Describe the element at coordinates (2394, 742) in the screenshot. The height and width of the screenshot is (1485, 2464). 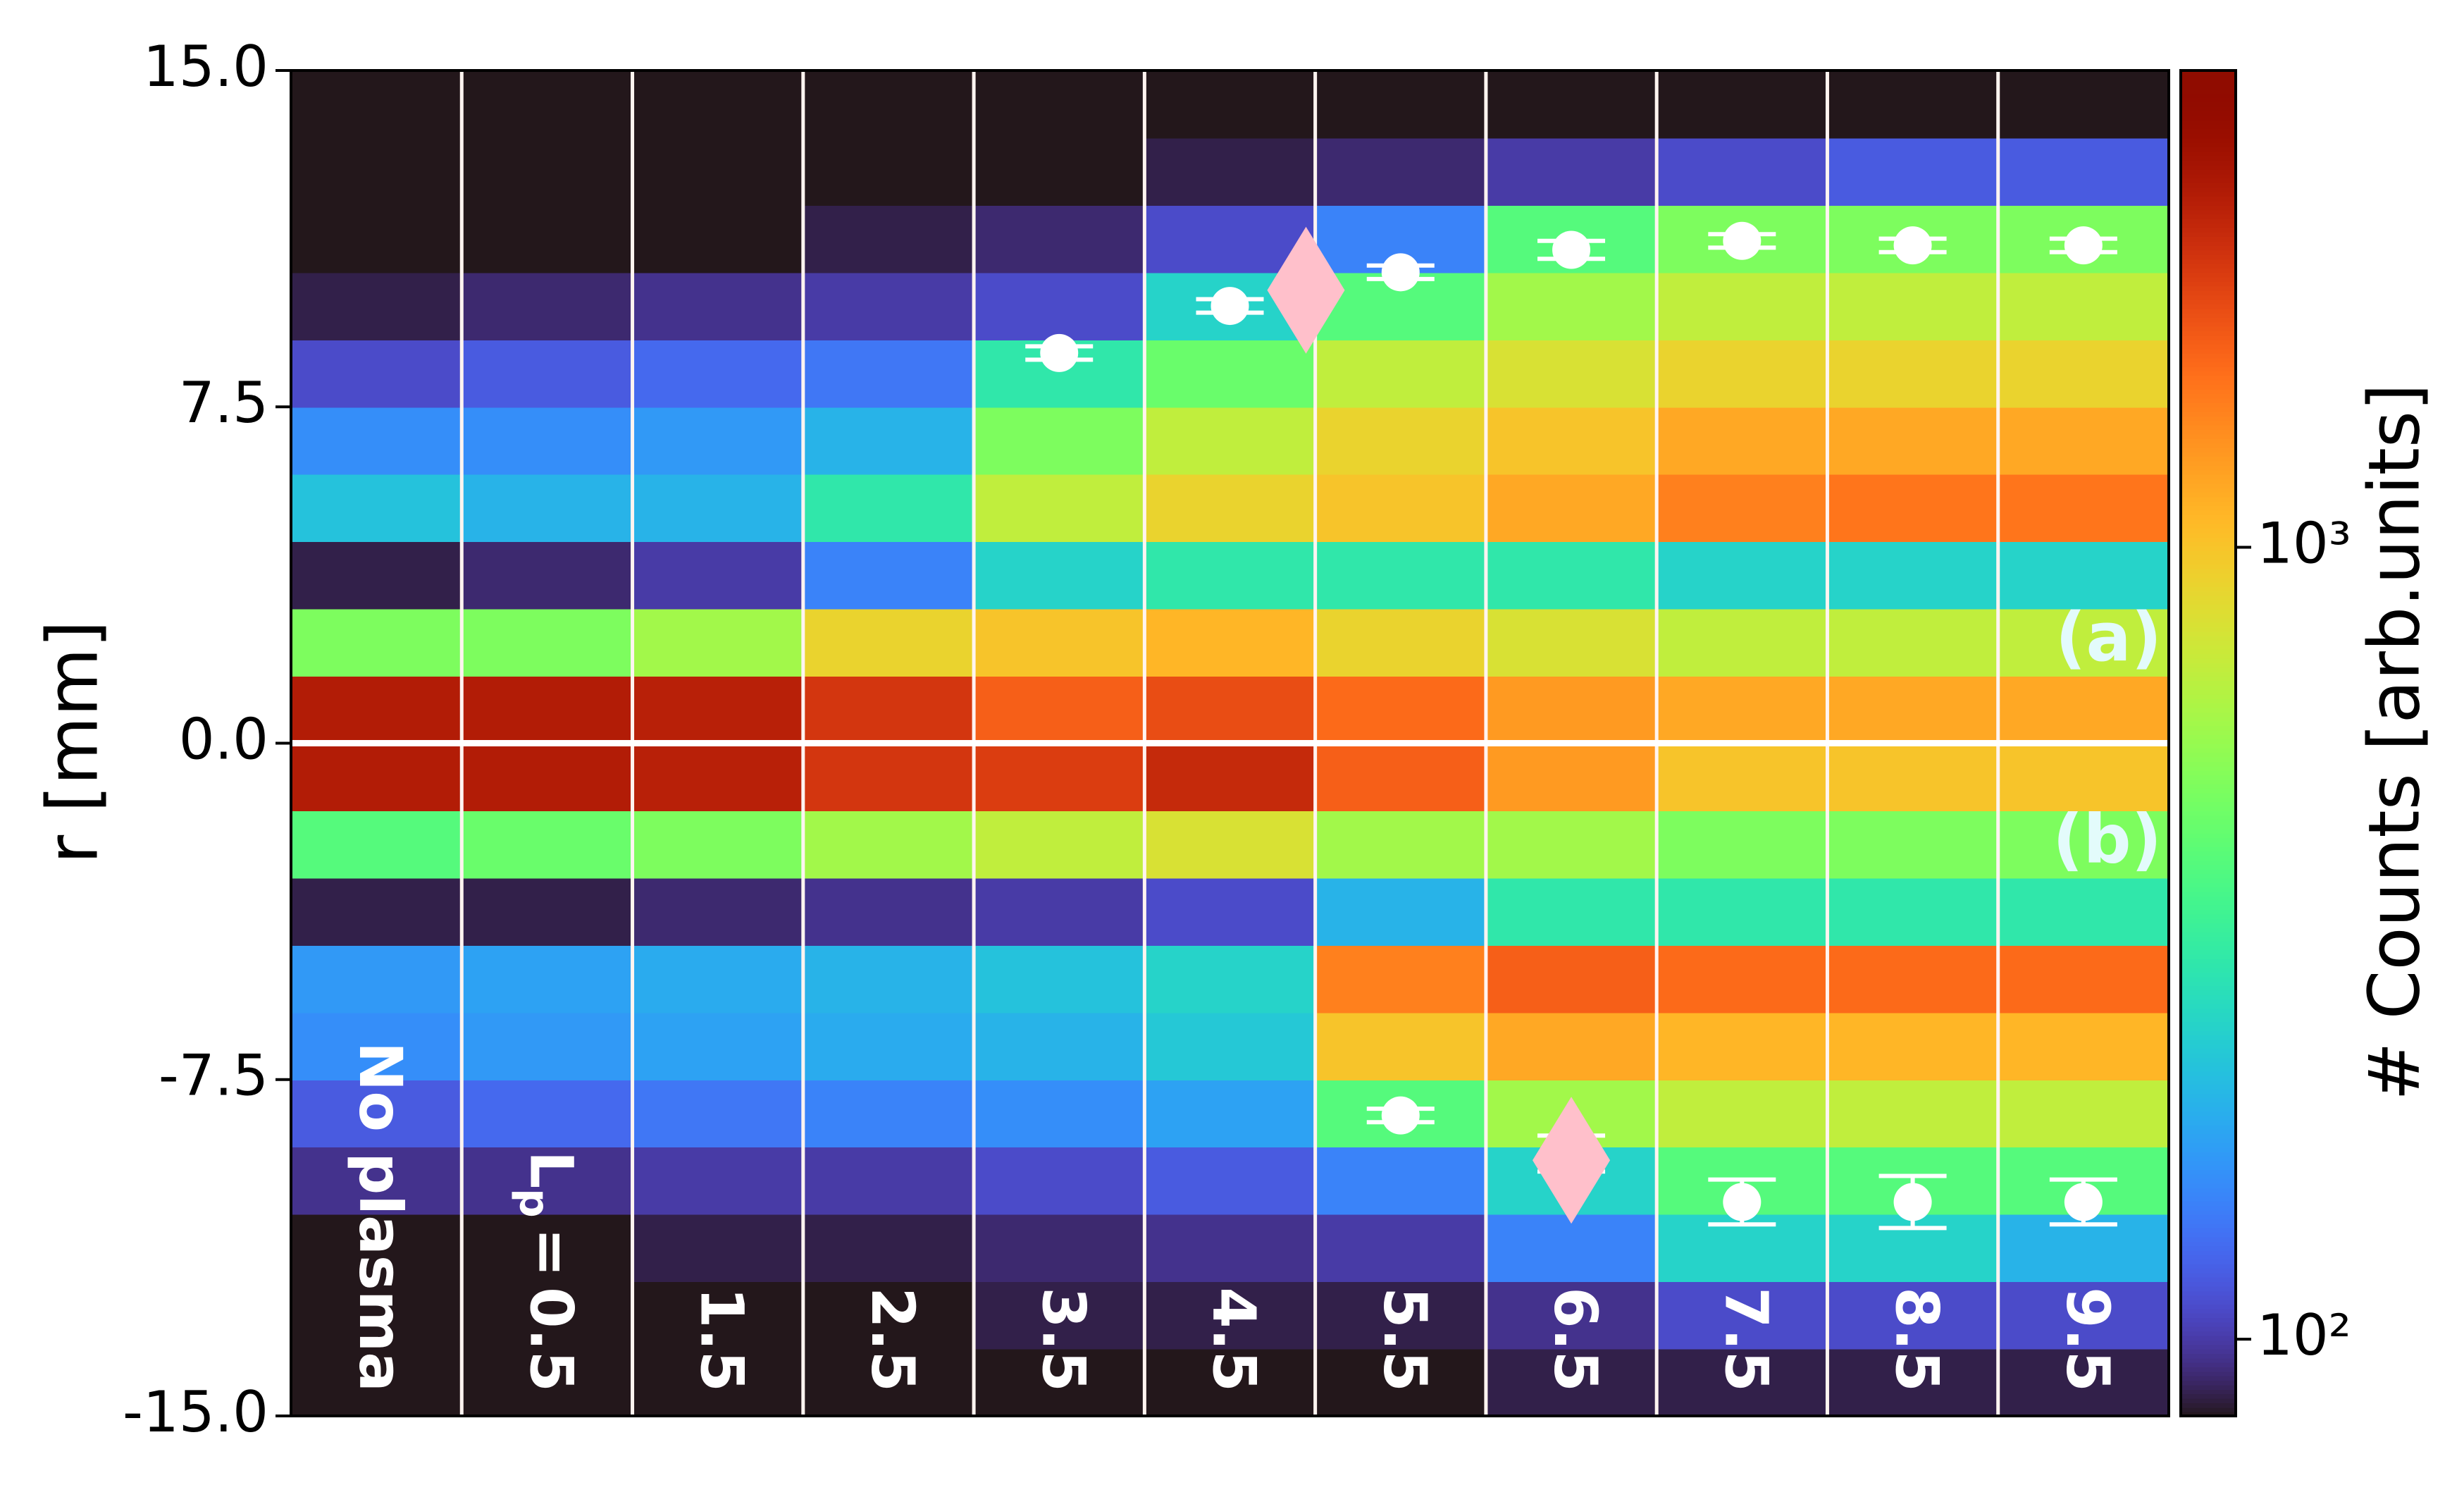
I see `colorbar-label: # Counts [arb.units]` at that location.